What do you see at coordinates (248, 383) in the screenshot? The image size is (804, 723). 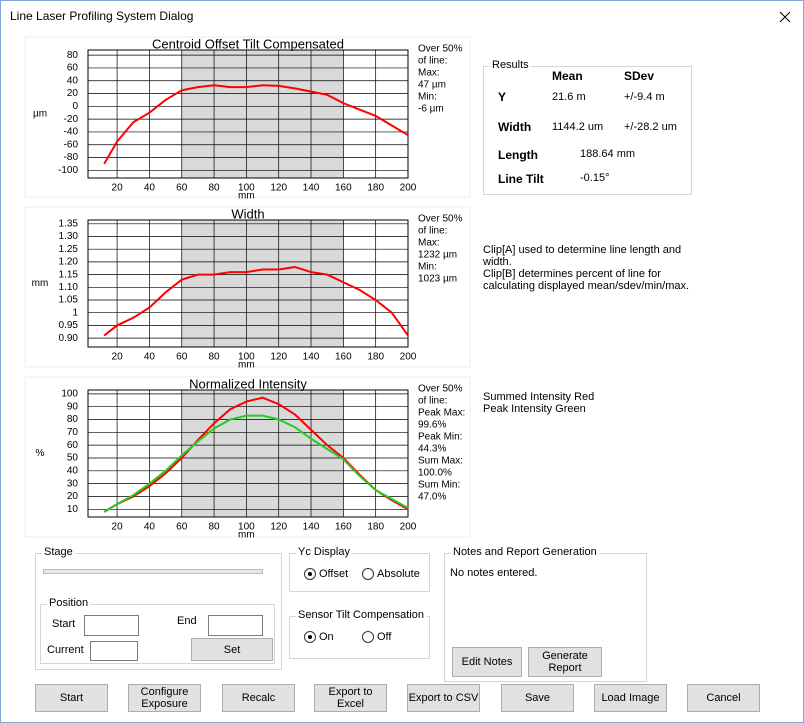 I see `chart-title: Normalized Intensity` at bounding box center [248, 383].